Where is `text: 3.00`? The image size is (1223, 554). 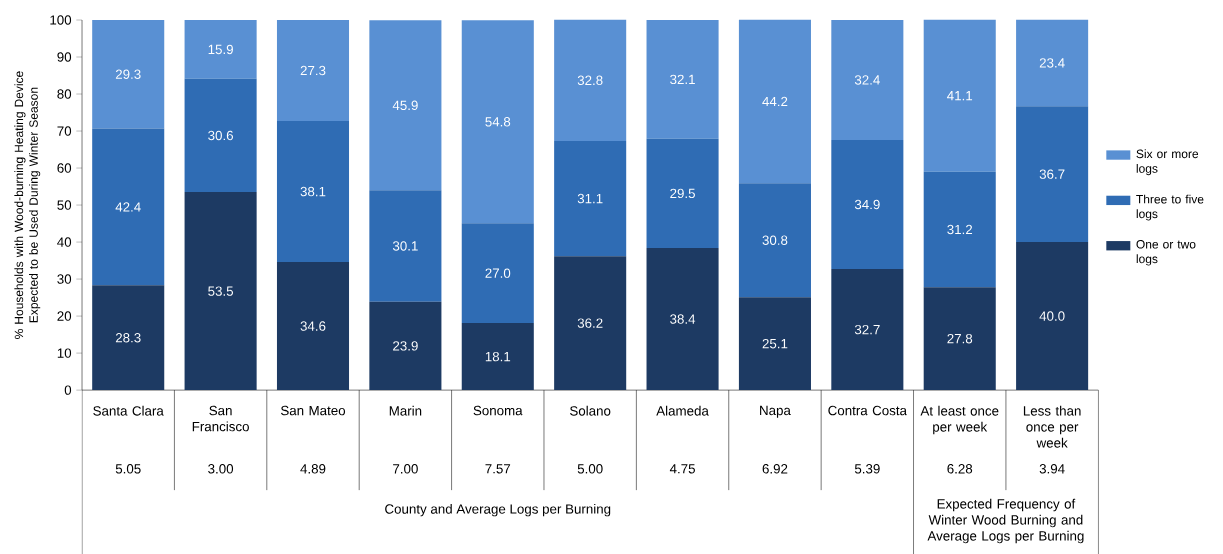 text: 3.00 is located at coordinates (221, 469).